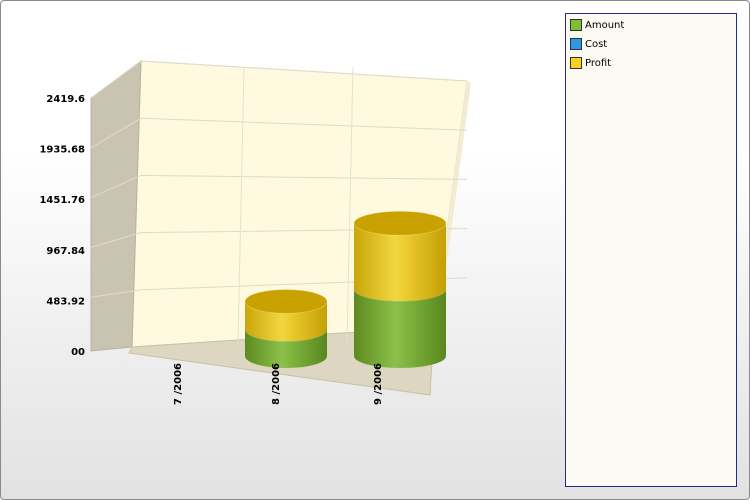 This screenshot has width=750, height=500. What do you see at coordinates (62, 200) in the screenshot?
I see `y-tick-label: 1451.76` at bounding box center [62, 200].